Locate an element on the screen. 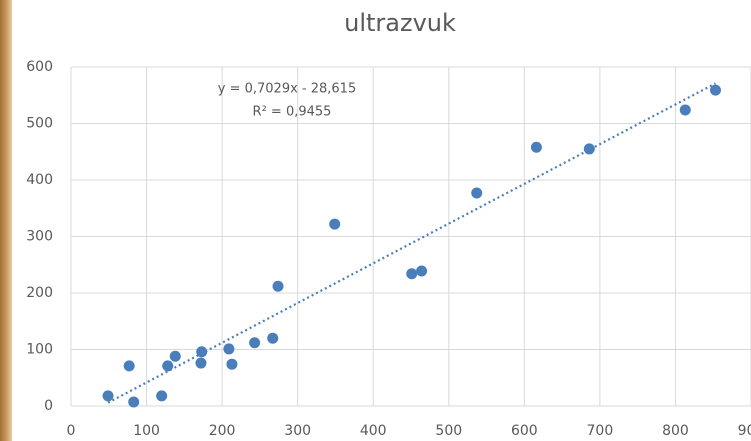 This screenshot has width=751, height=441. x-tick-label: 100 is located at coordinates (146, 431).